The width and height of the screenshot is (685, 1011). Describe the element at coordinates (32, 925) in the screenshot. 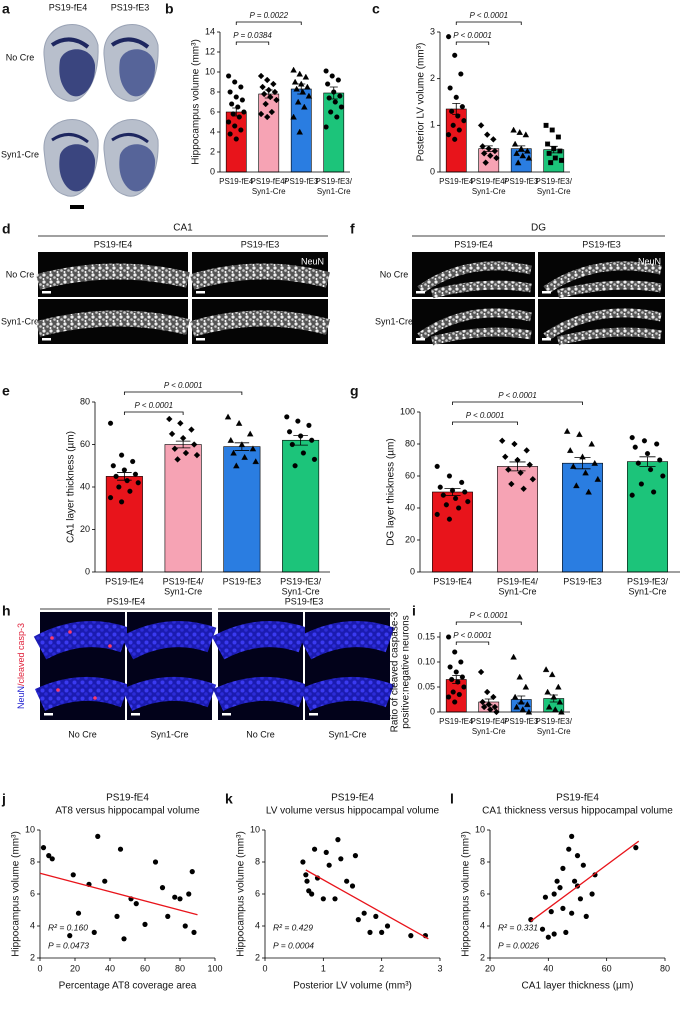

I see `y-tick-label: 4` at that location.